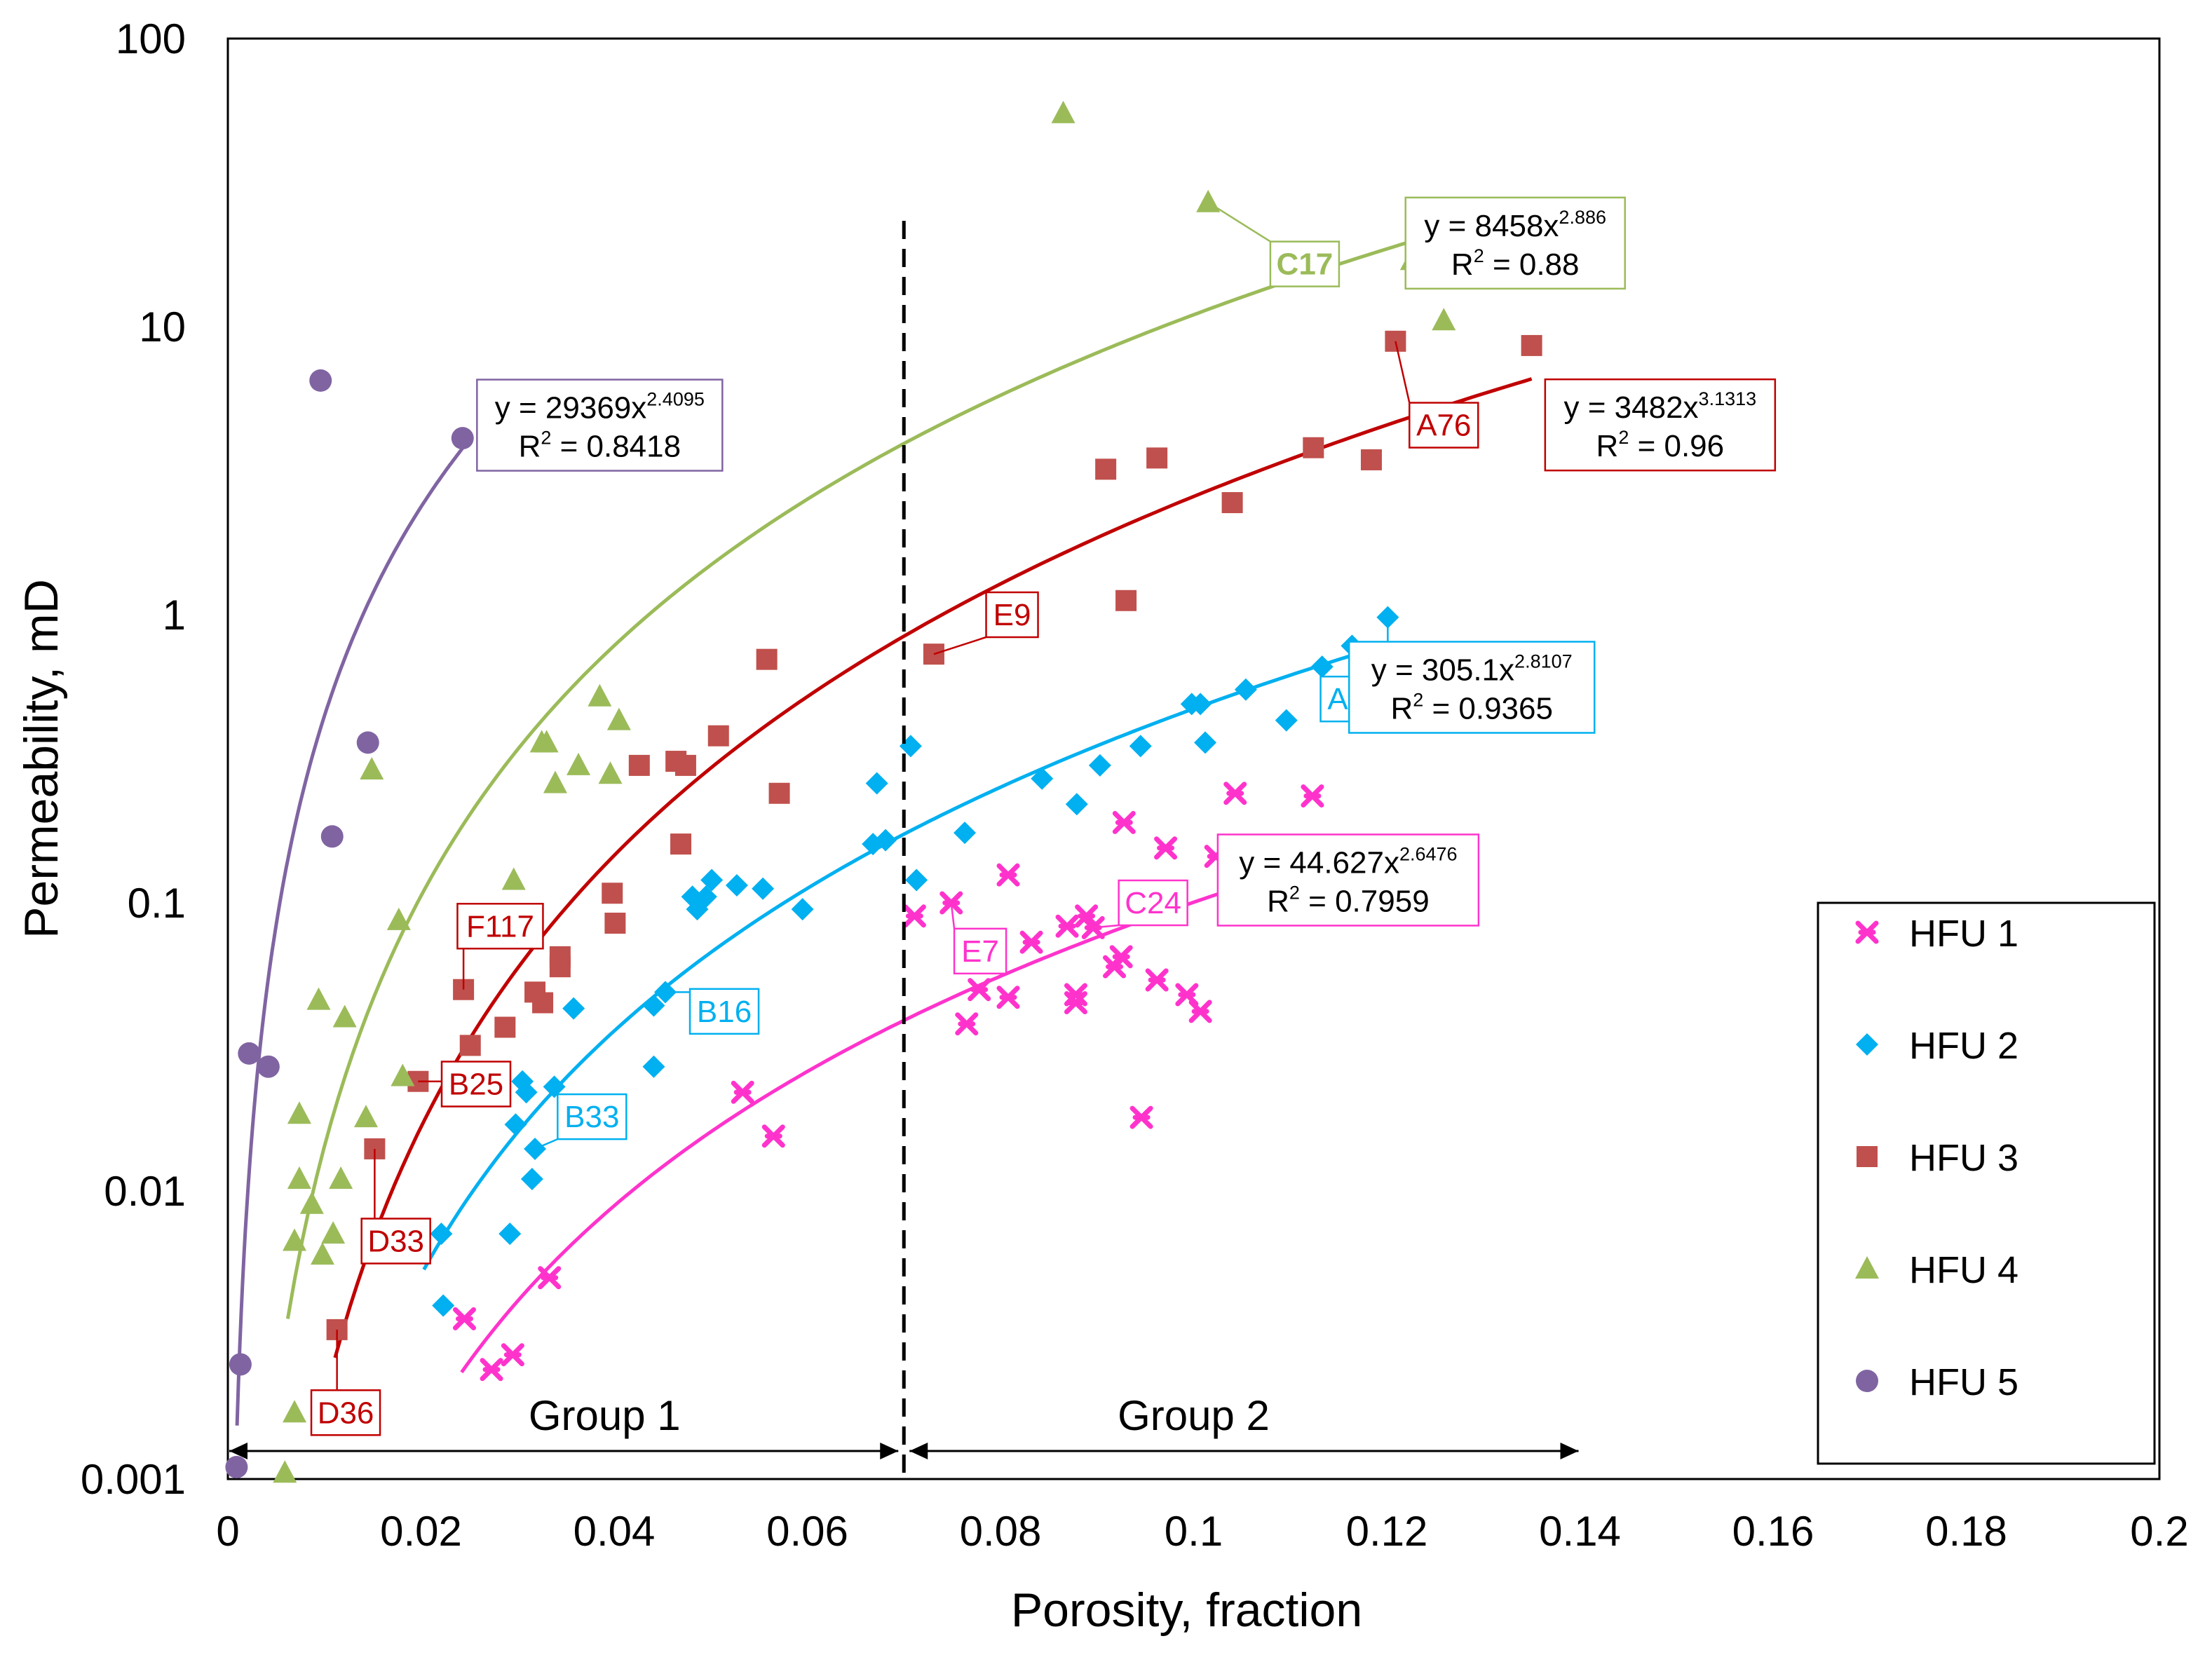  What do you see at coordinates (1582, 217) in the screenshot?
I see `equation-exponent: 2.886` at bounding box center [1582, 217].